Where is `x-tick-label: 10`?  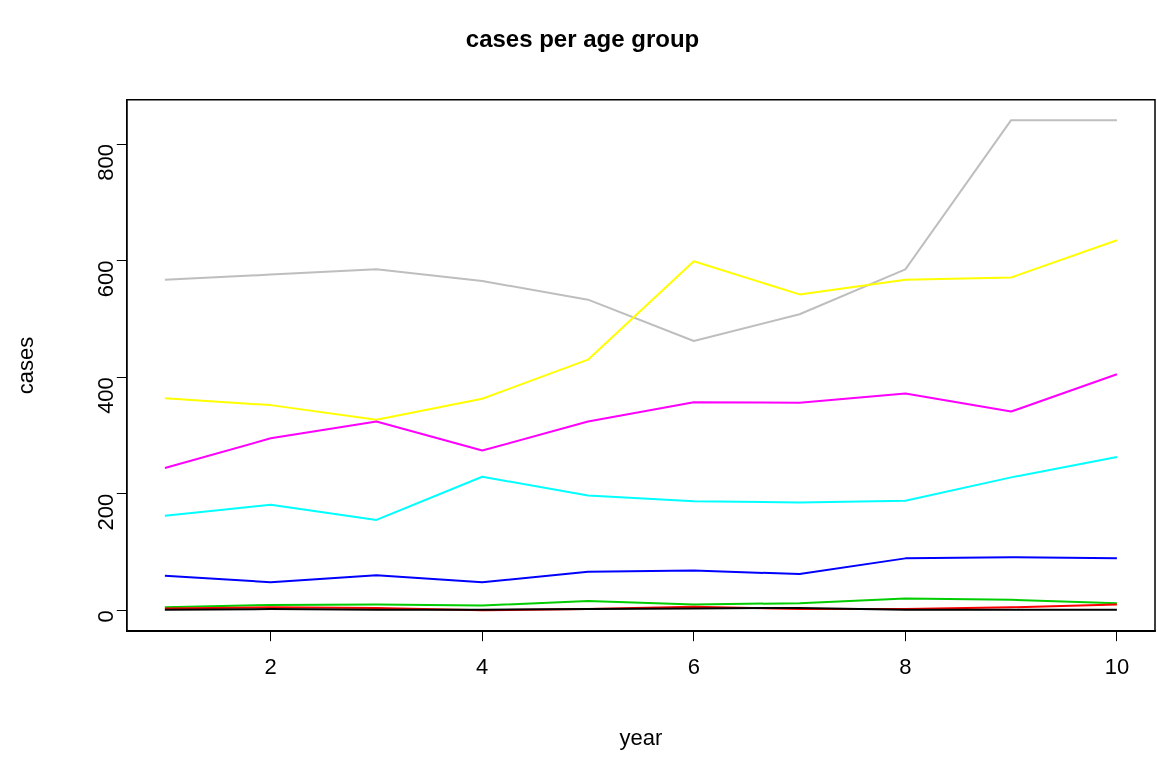
x-tick-label: 10 is located at coordinates (1117, 667).